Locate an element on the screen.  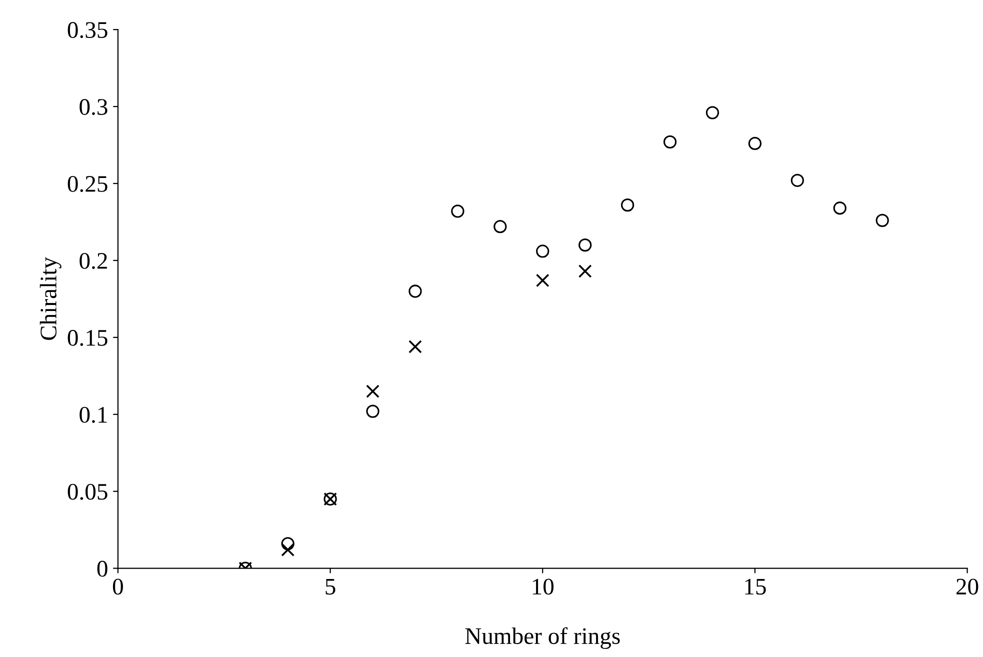
x-tick-label: 15 is located at coordinates (755, 586).